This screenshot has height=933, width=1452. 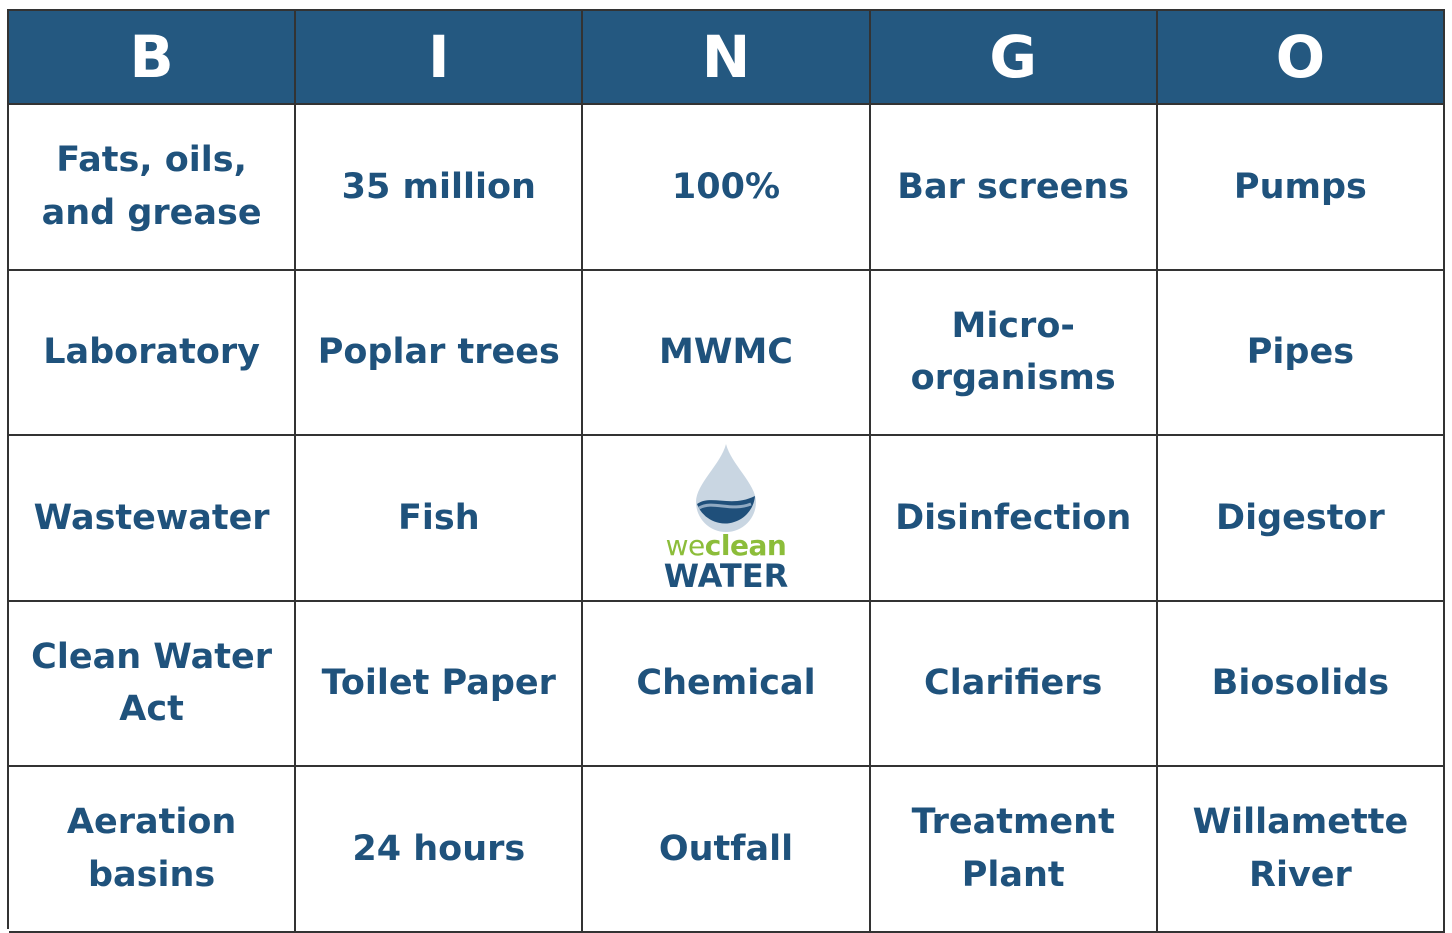 I want to click on bingo-cell: Treatment Plant, so click(x=1014, y=850).